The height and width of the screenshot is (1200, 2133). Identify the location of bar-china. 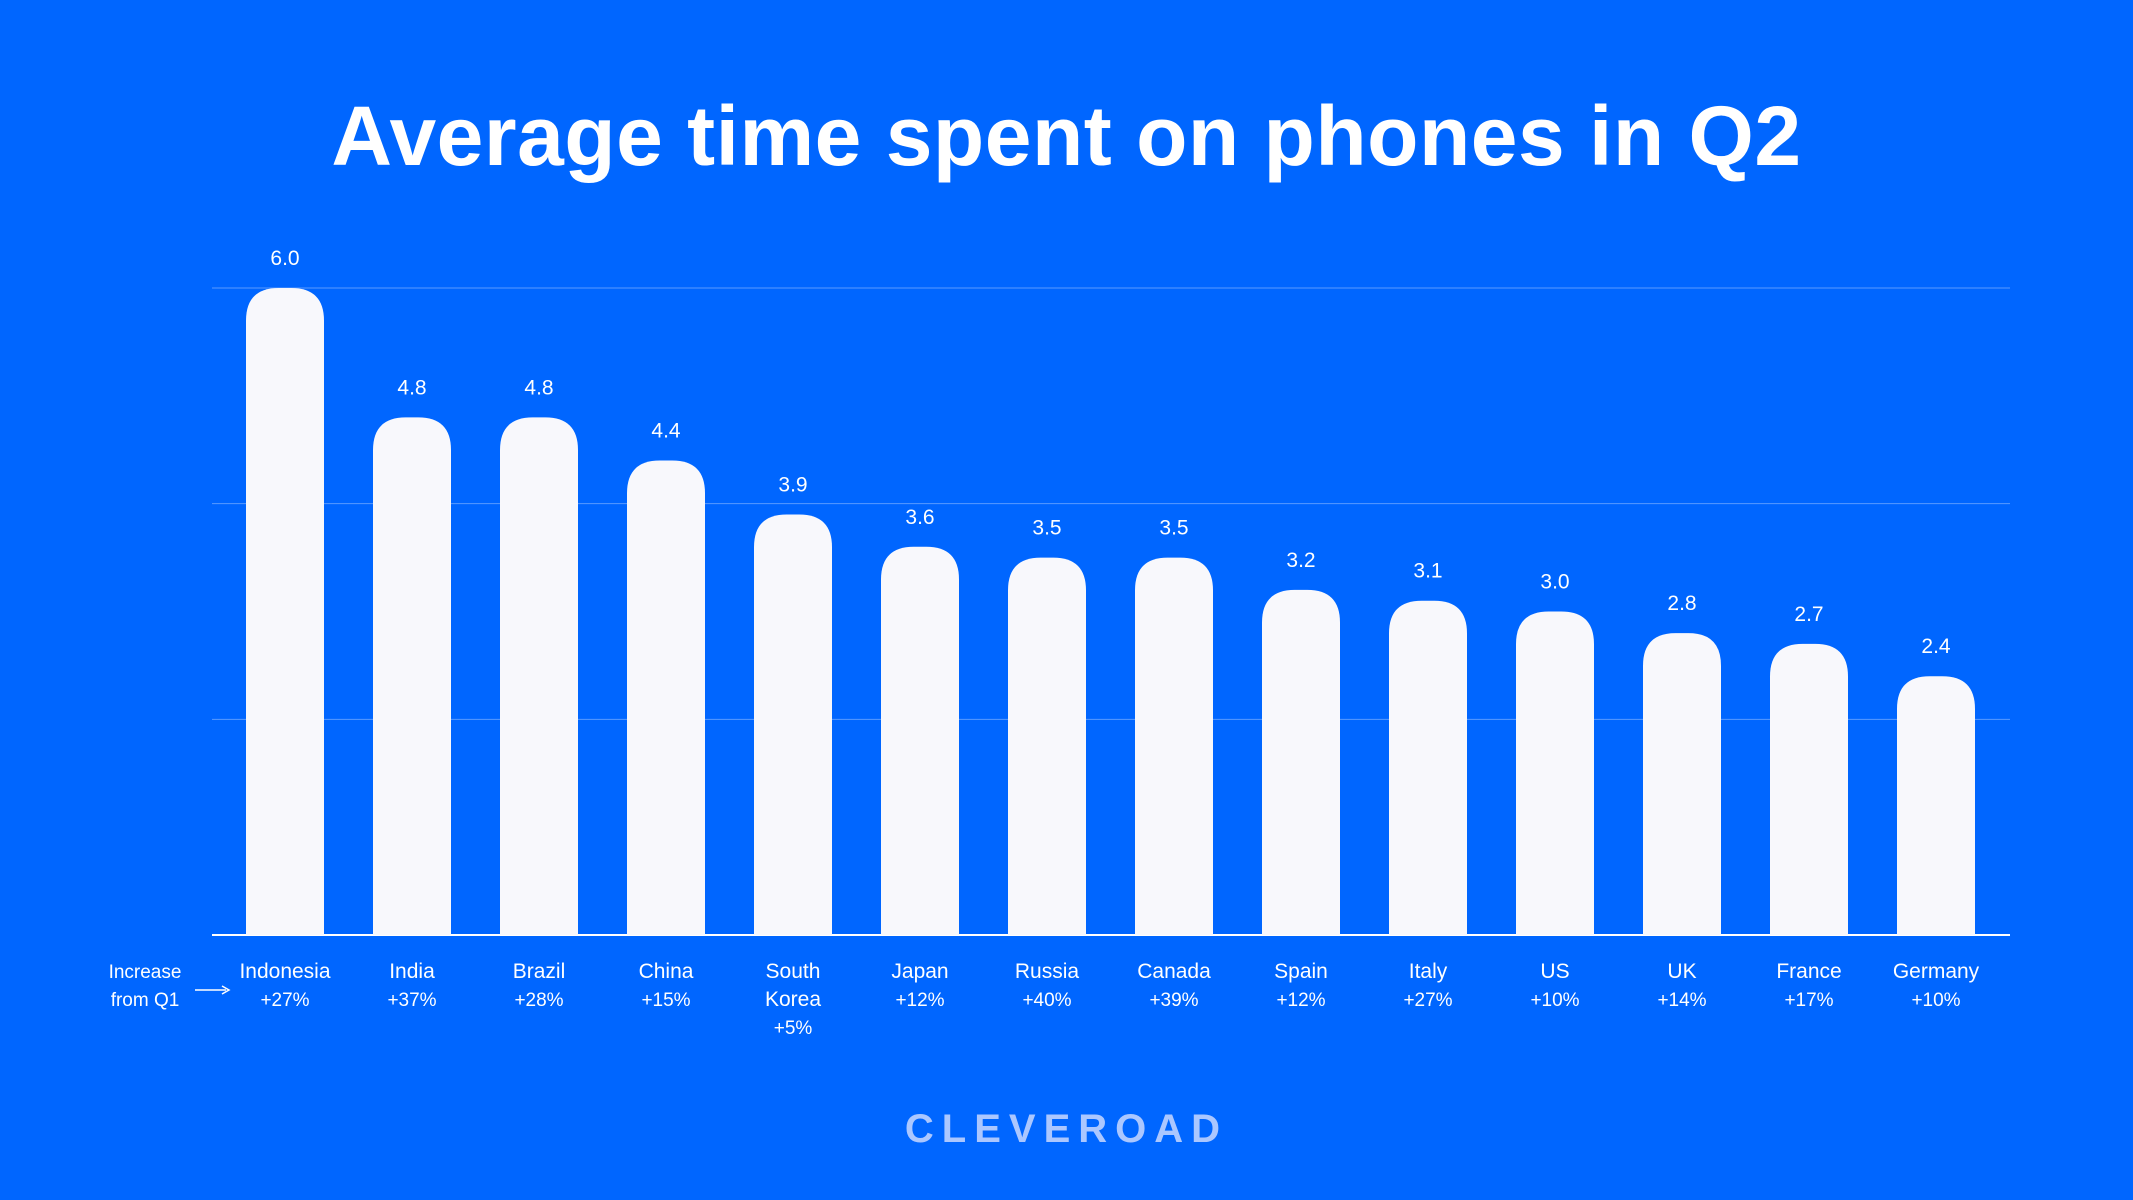
(666, 697).